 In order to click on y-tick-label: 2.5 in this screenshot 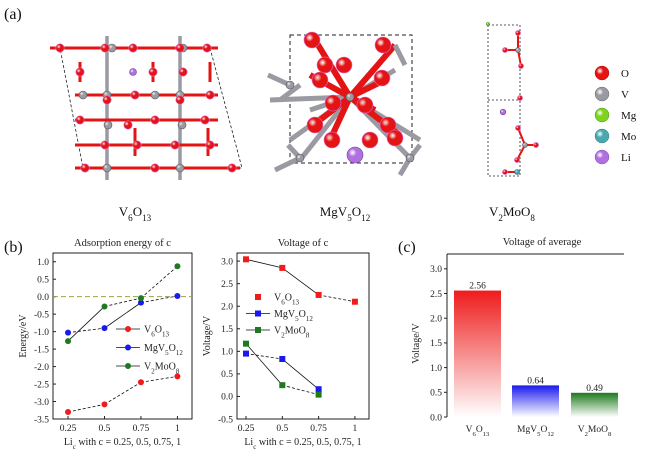, I will do `click(227, 285)`.